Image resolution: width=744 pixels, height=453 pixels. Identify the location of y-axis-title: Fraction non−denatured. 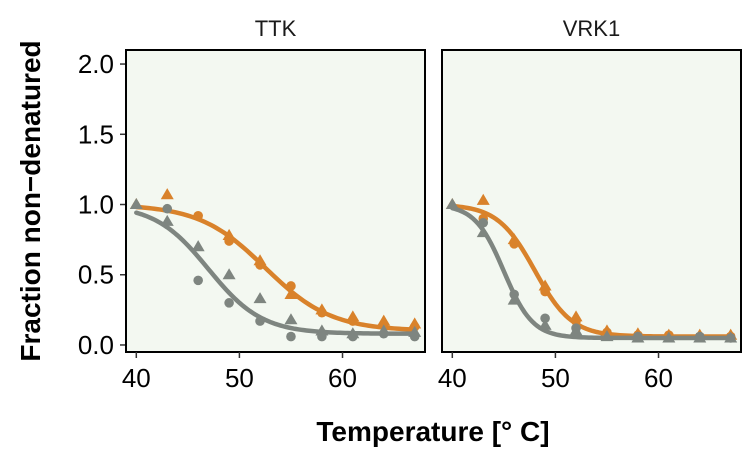
(30, 200).